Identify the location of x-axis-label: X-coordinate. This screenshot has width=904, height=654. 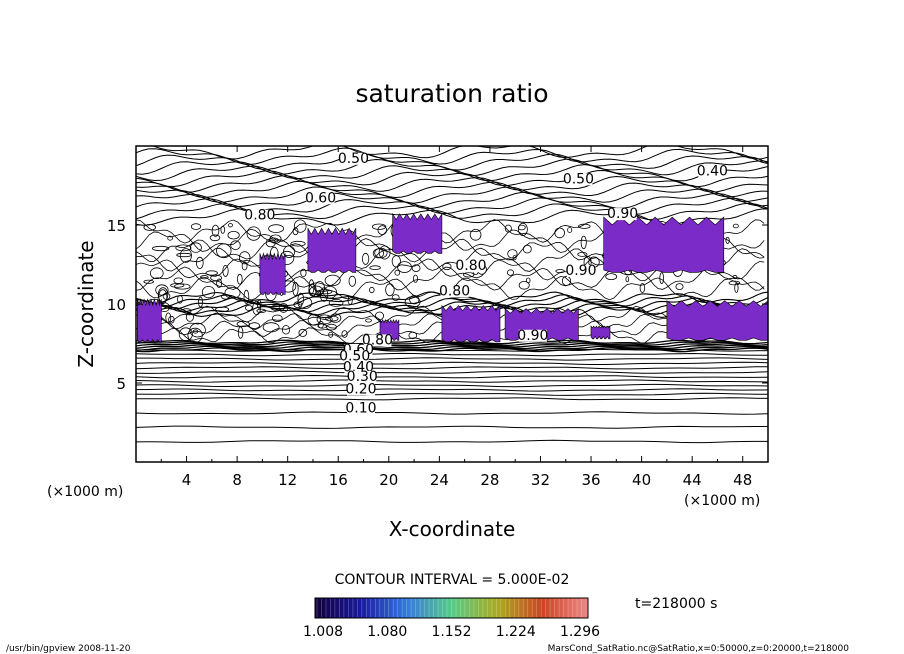
(452, 529).